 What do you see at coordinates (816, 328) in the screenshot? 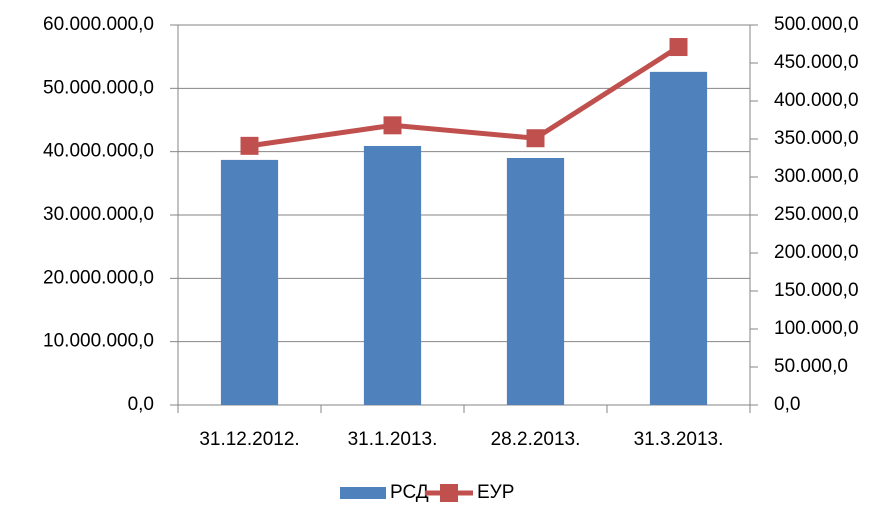
I see `y2-tick-label: 100.000,0` at bounding box center [816, 328].